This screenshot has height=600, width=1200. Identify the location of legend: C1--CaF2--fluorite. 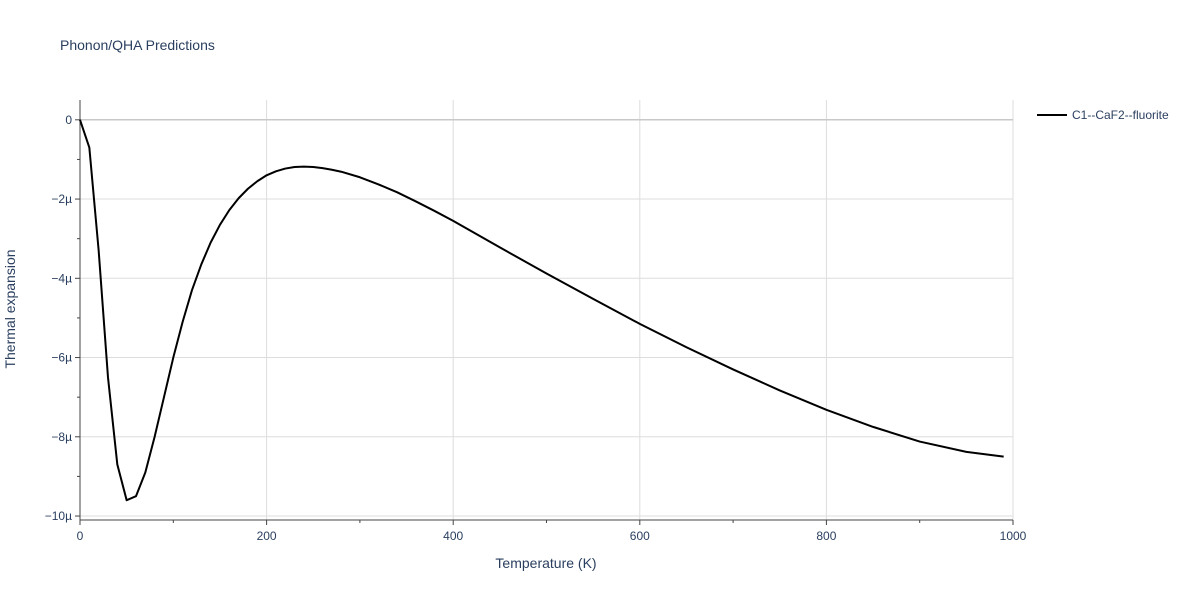
(1103, 115).